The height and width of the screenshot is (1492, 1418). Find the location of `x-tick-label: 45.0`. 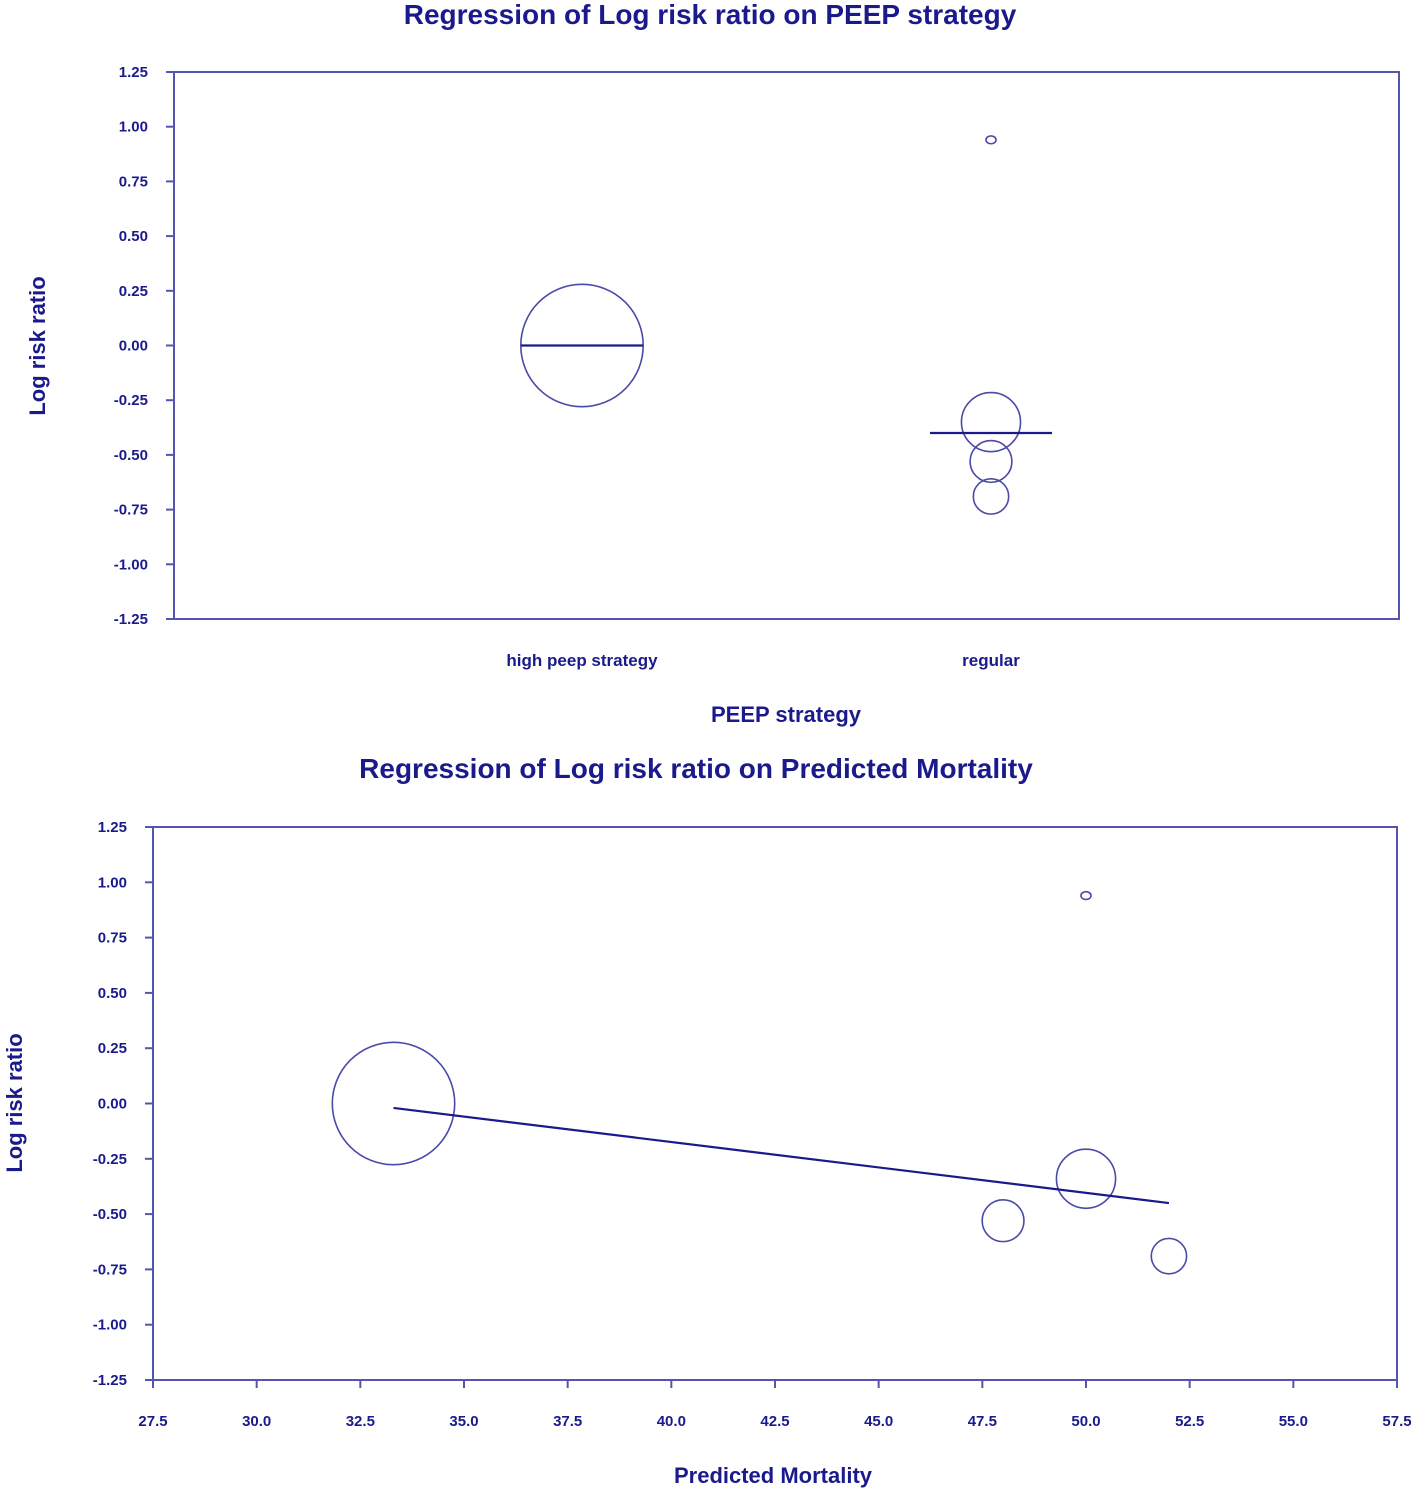

x-tick-label: 45.0 is located at coordinates (878, 1421).